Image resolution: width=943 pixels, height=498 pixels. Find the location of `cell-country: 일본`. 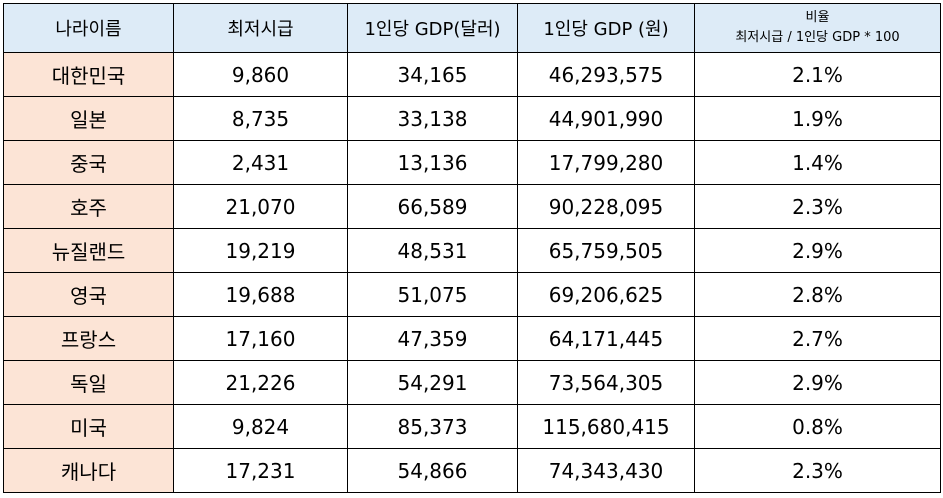

cell-country: 일본 is located at coordinates (88, 118).